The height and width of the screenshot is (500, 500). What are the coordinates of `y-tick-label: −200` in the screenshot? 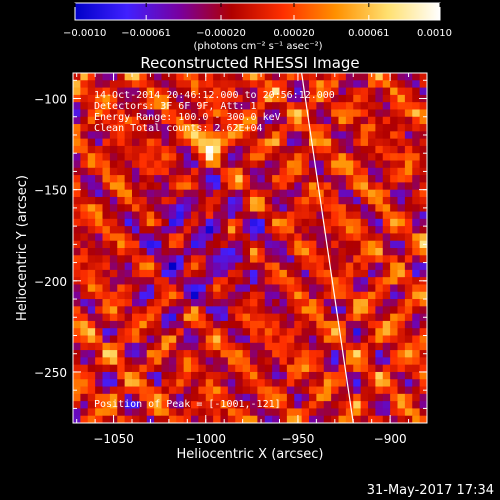 It's located at (50, 282).